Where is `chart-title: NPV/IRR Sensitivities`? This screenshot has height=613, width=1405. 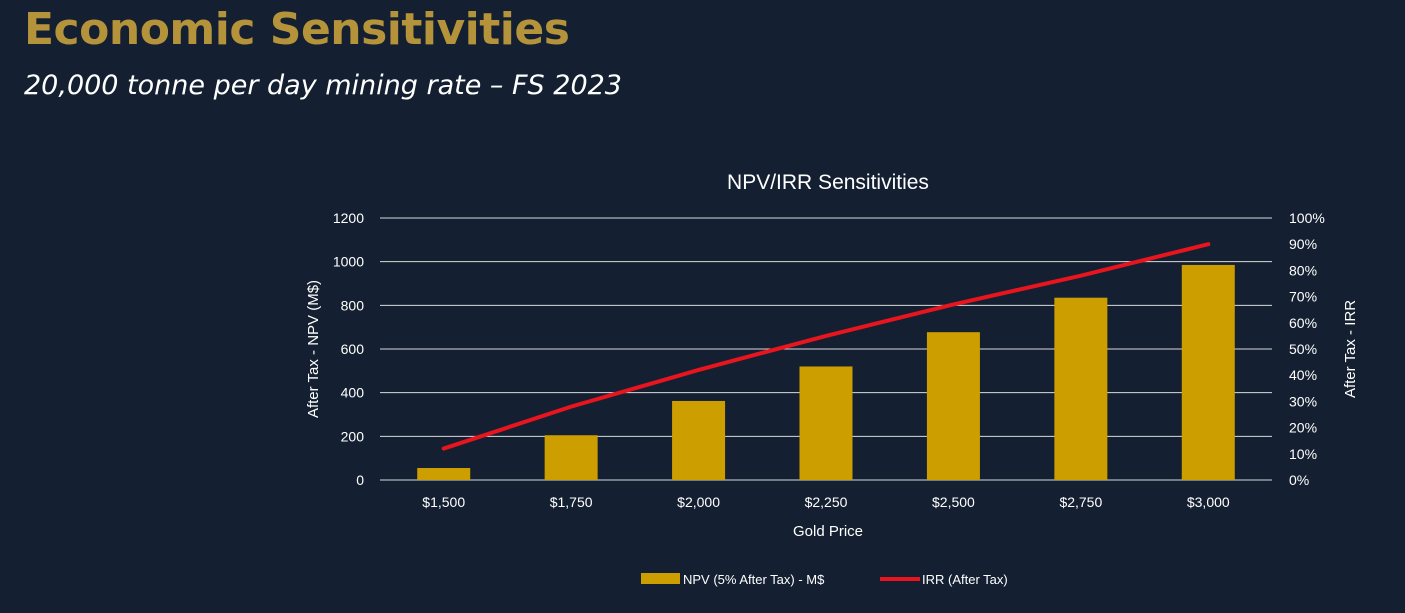
chart-title: NPV/IRR Sensitivities is located at coordinates (828, 182).